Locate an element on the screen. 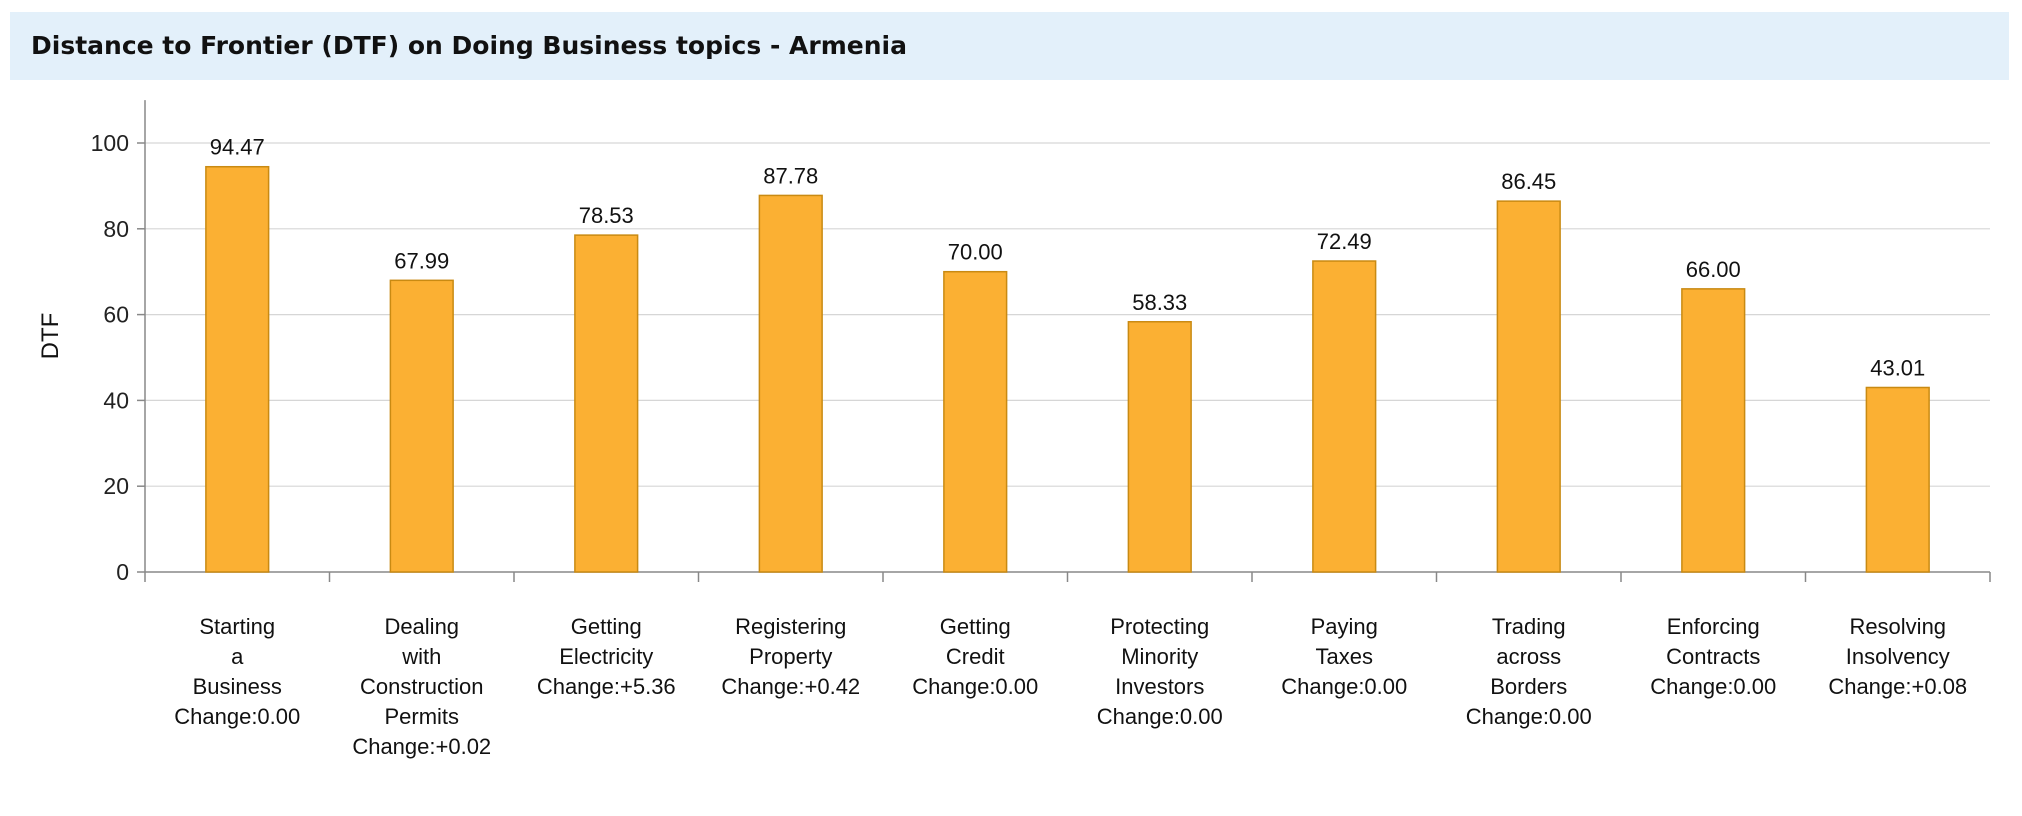 This screenshot has width=2022, height=816. y-tick-label: 40 is located at coordinates (116, 400).